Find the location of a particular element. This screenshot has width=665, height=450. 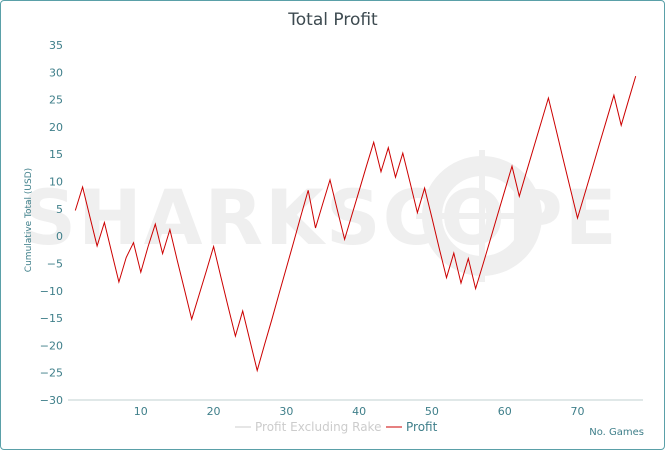

legend-item-profit-excluding-rake: Profit Excluding Rake is located at coordinates (308, 427).